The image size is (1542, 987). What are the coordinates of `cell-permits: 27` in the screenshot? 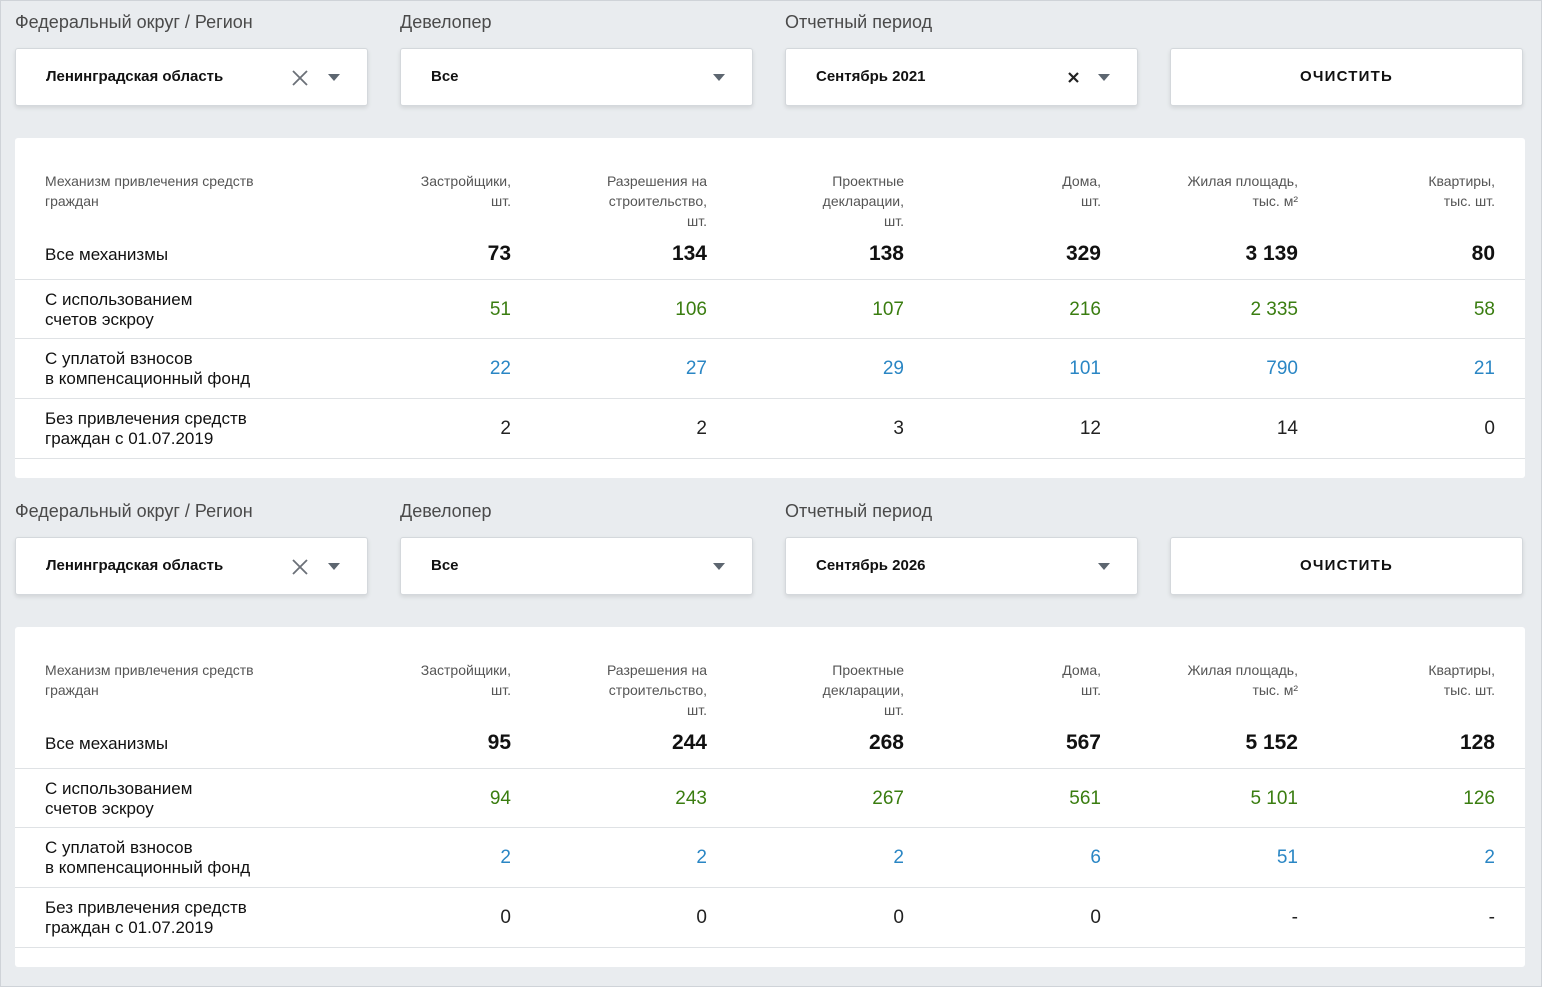 It's located at (696, 368).